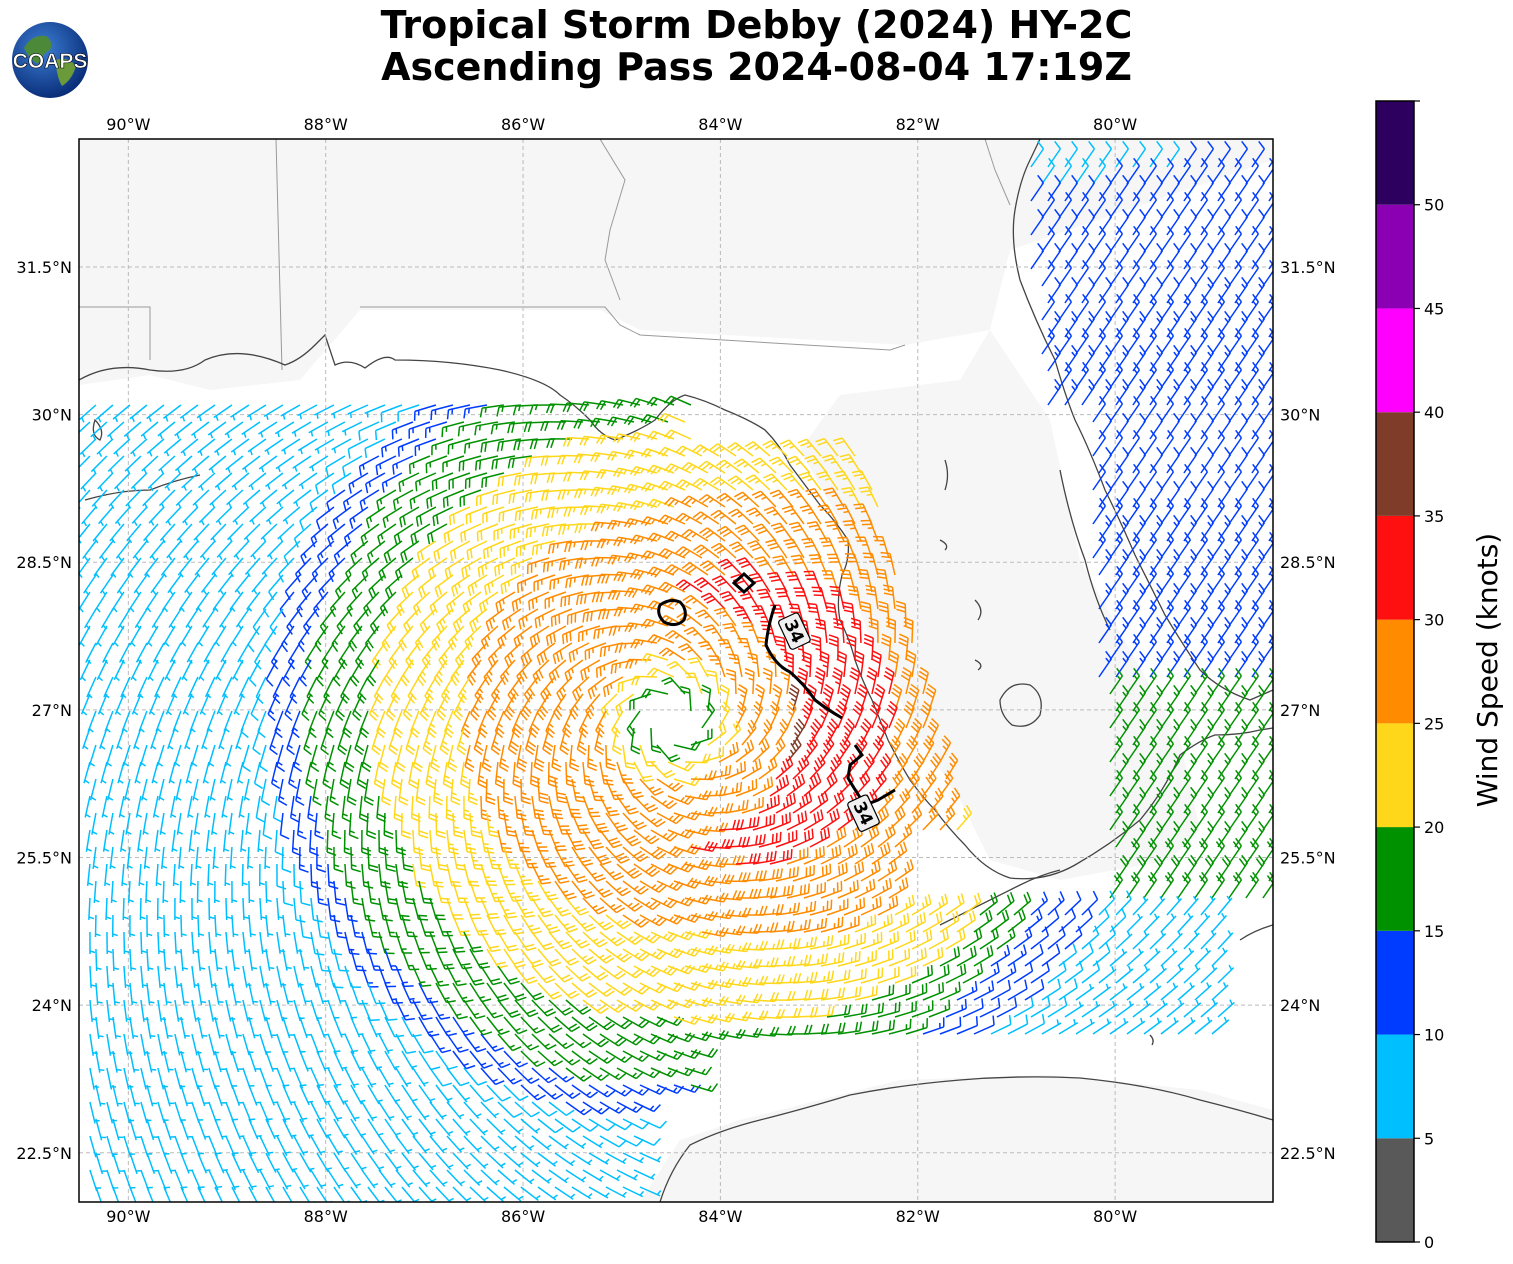  What do you see at coordinates (1115, 124) in the screenshot?
I see `lon-tick-label-top: 80°W` at bounding box center [1115, 124].